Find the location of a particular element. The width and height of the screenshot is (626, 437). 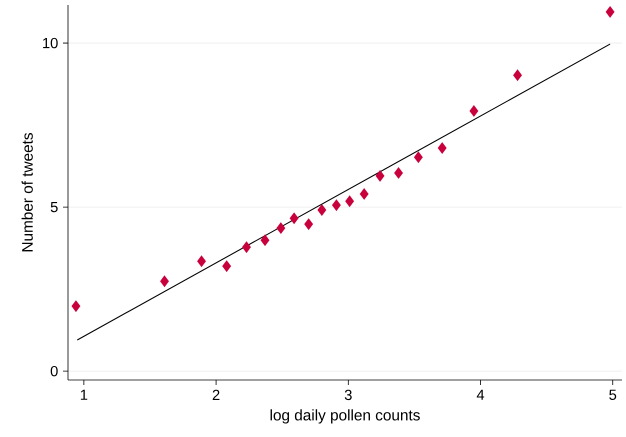

y-tick-label: 5 is located at coordinates (54, 207).